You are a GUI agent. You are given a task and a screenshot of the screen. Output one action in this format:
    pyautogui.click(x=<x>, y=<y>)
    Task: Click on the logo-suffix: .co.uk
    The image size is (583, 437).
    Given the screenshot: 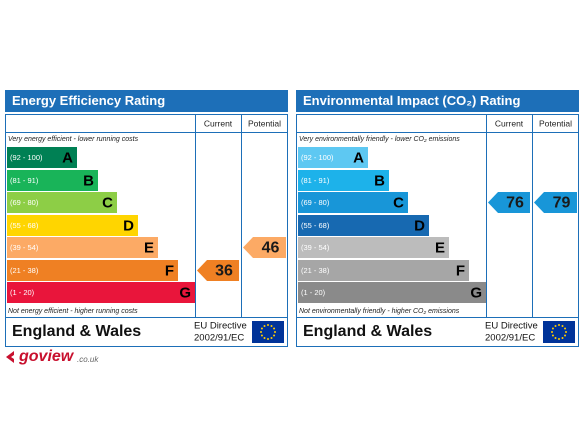 What is the action you would take?
    pyautogui.click(x=88, y=359)
    